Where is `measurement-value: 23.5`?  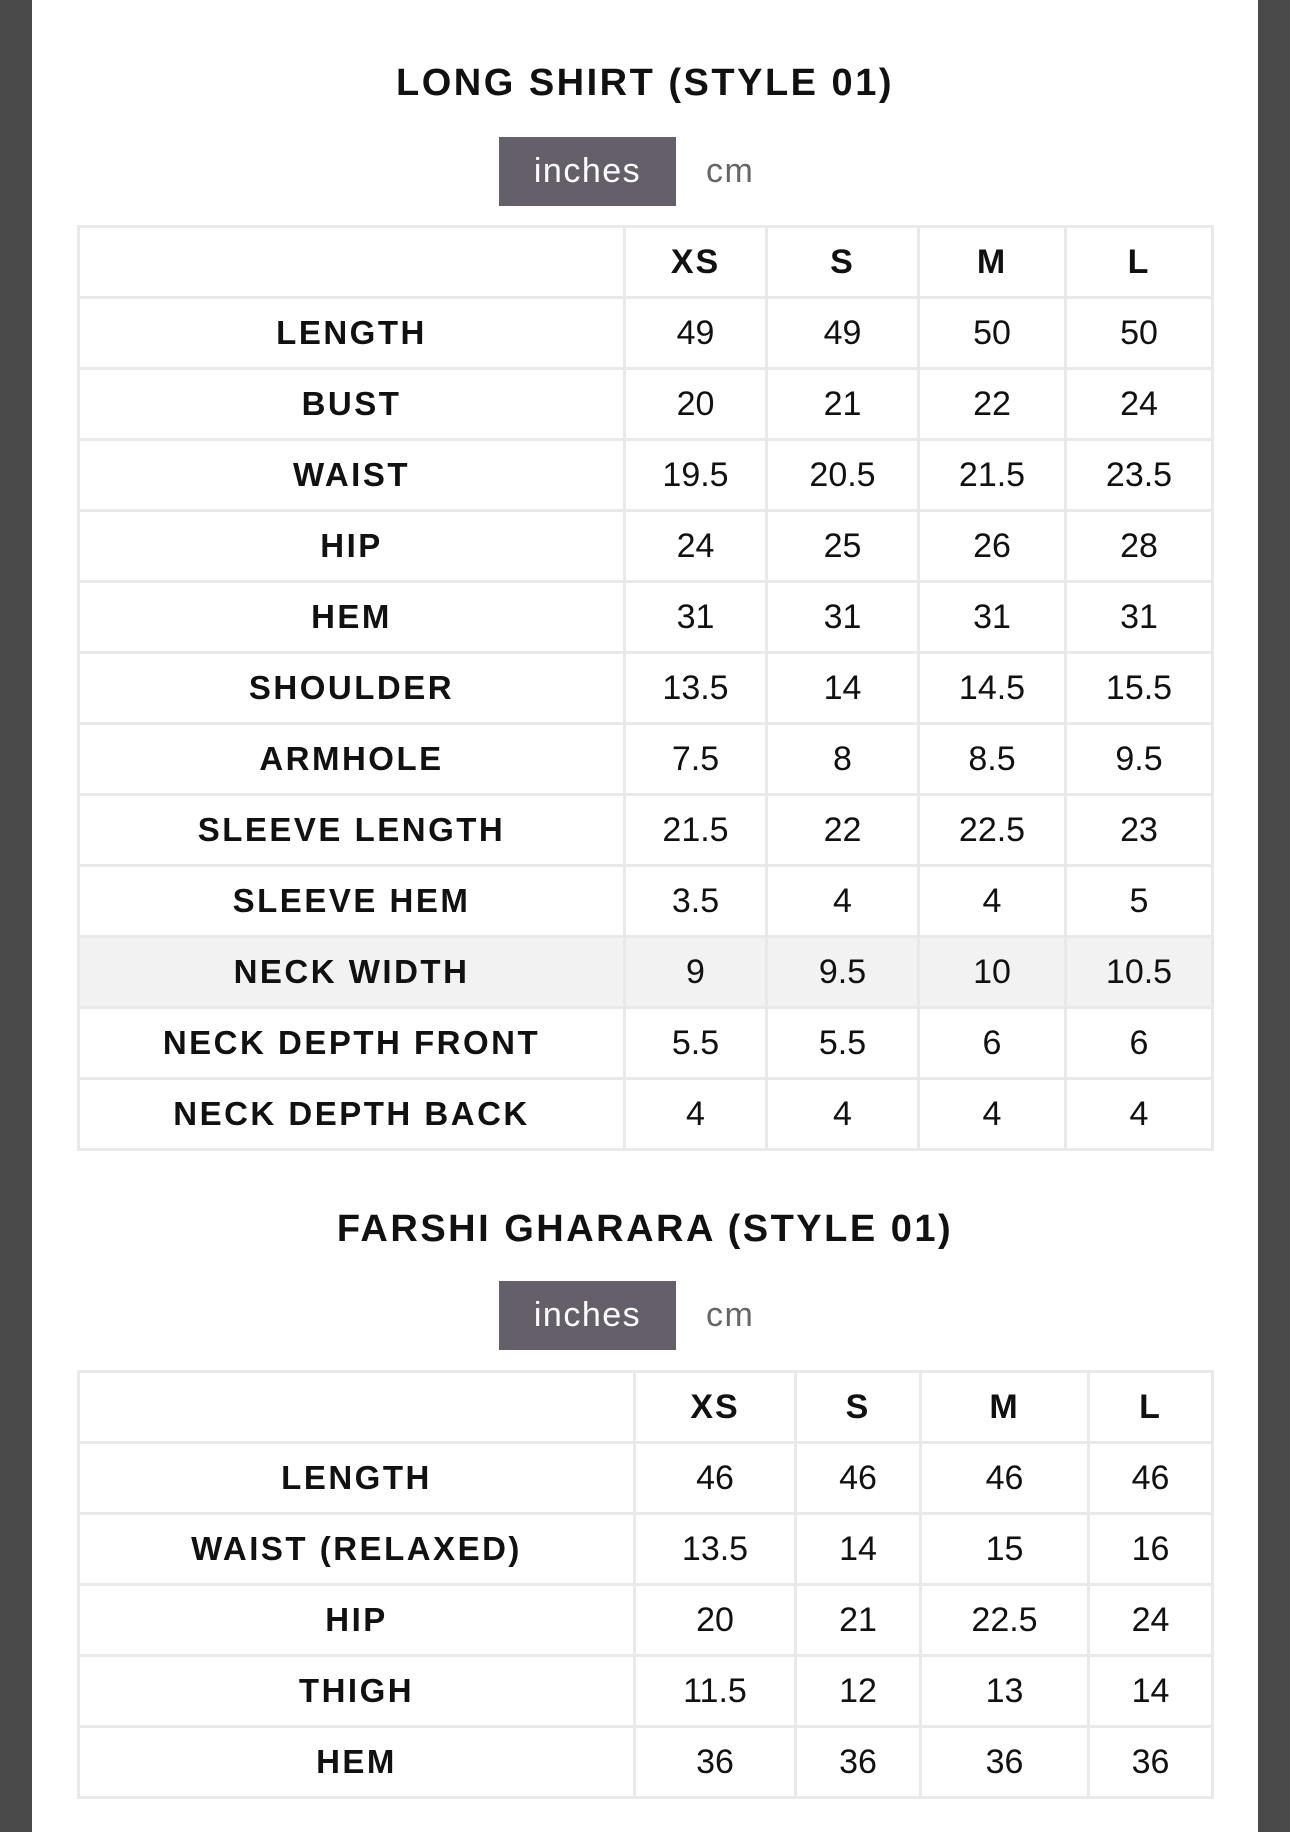
measurement-value: 23.5 is located at coordinates (1139, 475).